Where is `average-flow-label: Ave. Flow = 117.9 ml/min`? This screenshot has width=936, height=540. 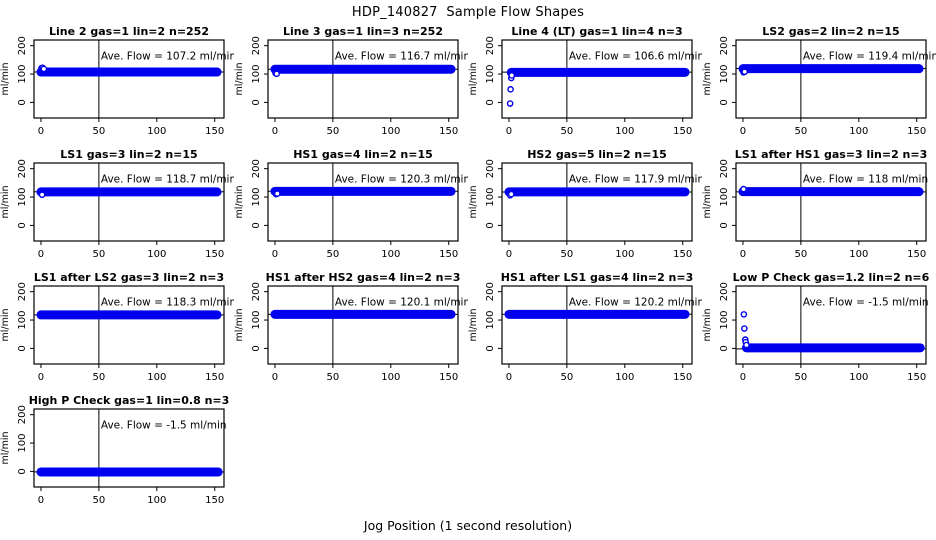 average-flow-label: Ave. Flow = 117.9 ml/min is located at coordinates (635, 179).